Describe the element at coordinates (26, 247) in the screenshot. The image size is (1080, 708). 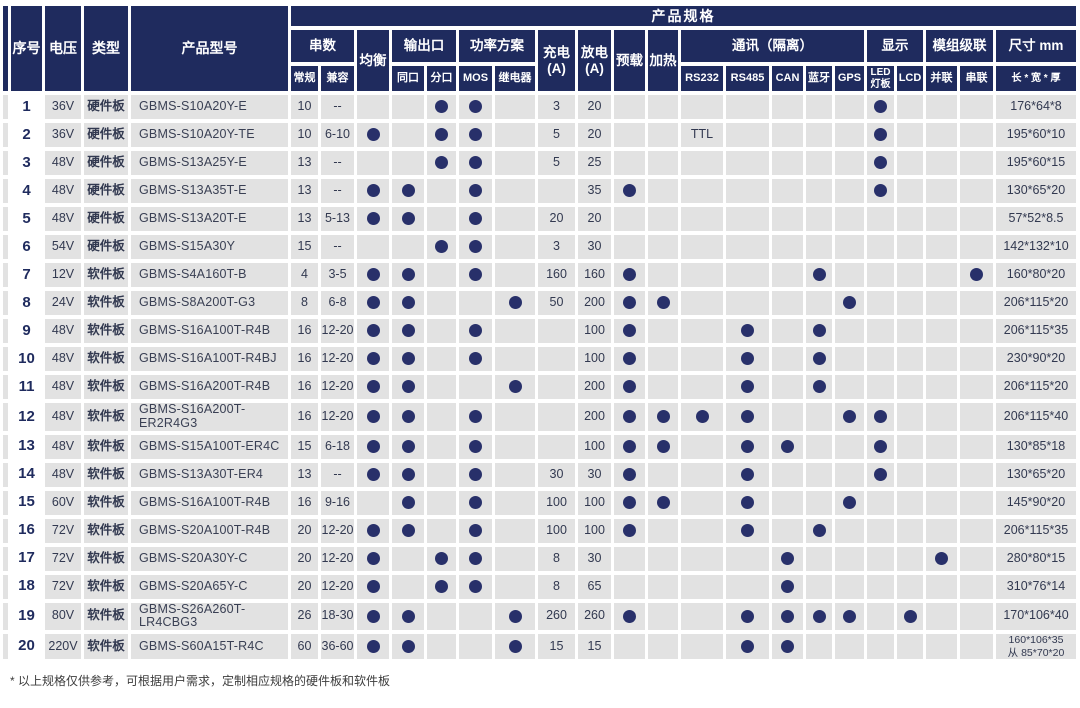
I see `row-number: 6` at that location.